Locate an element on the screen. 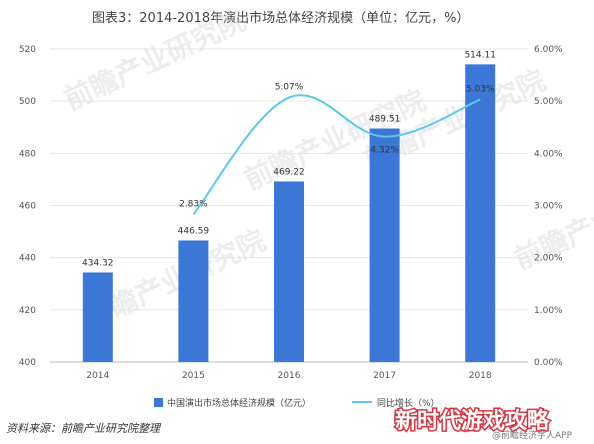 This screenshot has height=444, width=594. y2-tick-label: 3.00% is located at coordinates (548, 207).